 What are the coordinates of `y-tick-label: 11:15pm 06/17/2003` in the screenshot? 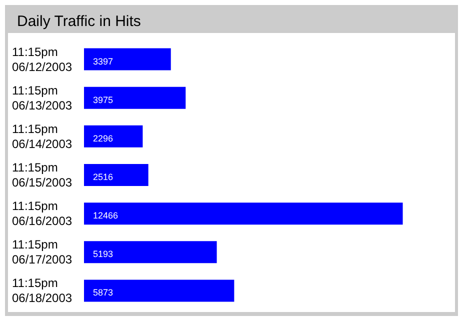 It's located at (42, 252).